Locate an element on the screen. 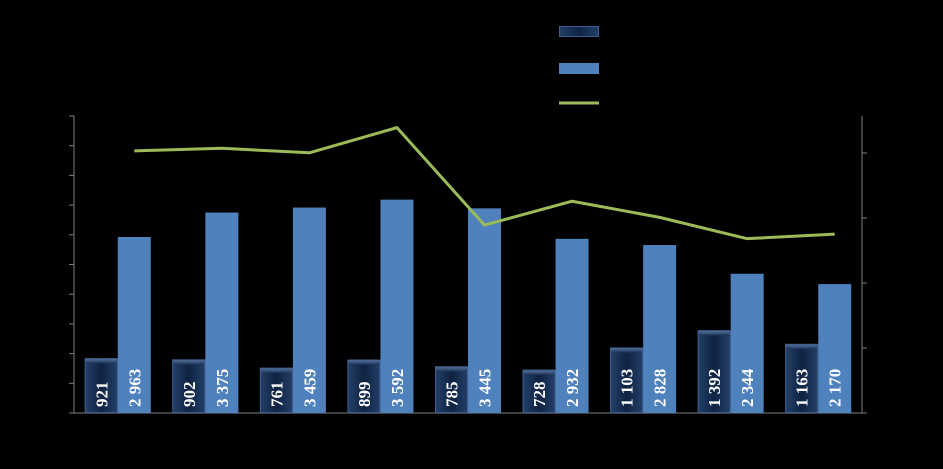 The height and width of the screenshot is (469, 943). bar-value-label: 902 is located at coordinates (189, 395).